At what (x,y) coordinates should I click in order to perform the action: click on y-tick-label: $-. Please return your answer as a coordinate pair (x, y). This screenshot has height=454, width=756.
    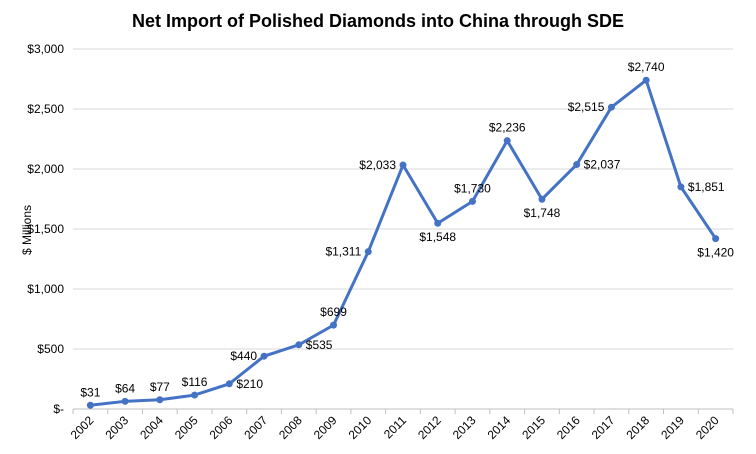
    Looking at the image, I should click on (58, 409).